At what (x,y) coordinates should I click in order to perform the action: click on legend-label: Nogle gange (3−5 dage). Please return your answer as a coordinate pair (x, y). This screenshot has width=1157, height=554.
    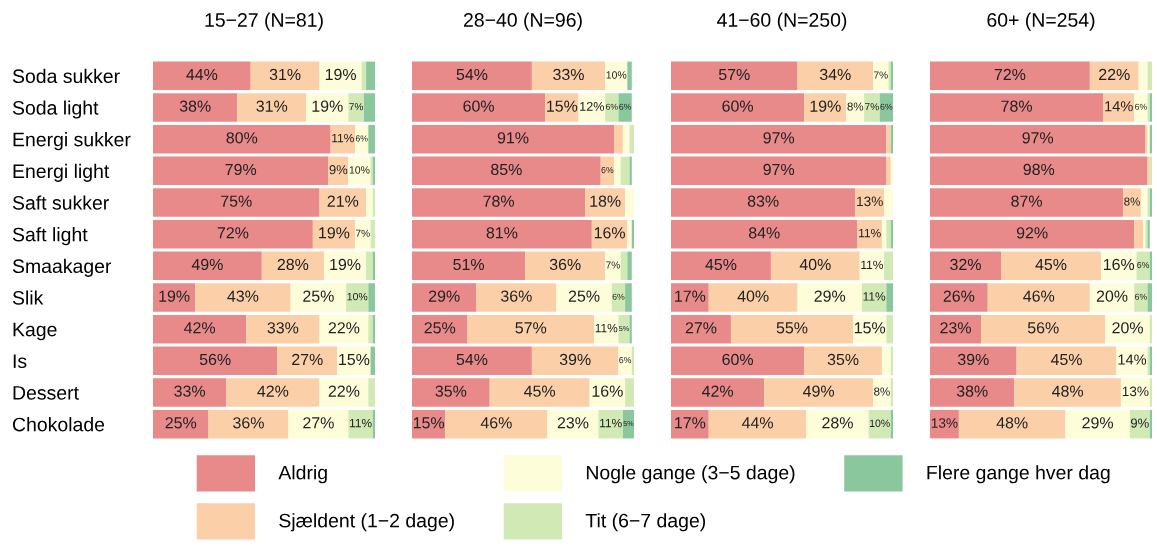
    Looking at the image, I should click on (690, 474).